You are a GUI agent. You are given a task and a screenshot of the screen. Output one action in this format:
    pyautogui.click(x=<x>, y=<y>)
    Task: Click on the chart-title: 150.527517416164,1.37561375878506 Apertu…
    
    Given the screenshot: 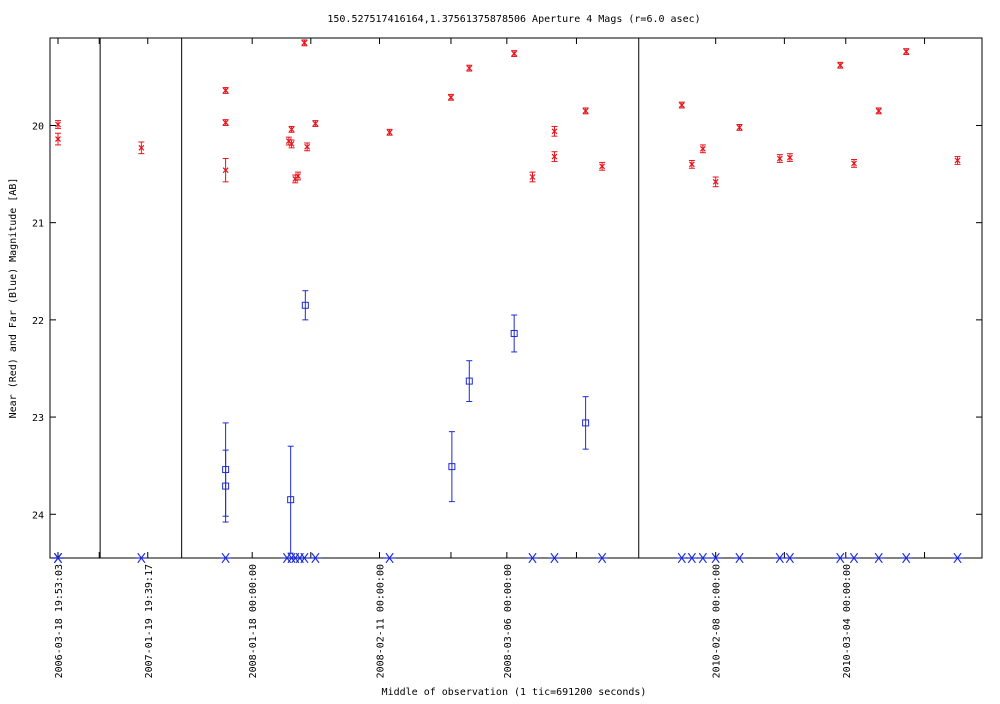 What is the action you would take?
    pyautogui.click(x=513, y=19)
    